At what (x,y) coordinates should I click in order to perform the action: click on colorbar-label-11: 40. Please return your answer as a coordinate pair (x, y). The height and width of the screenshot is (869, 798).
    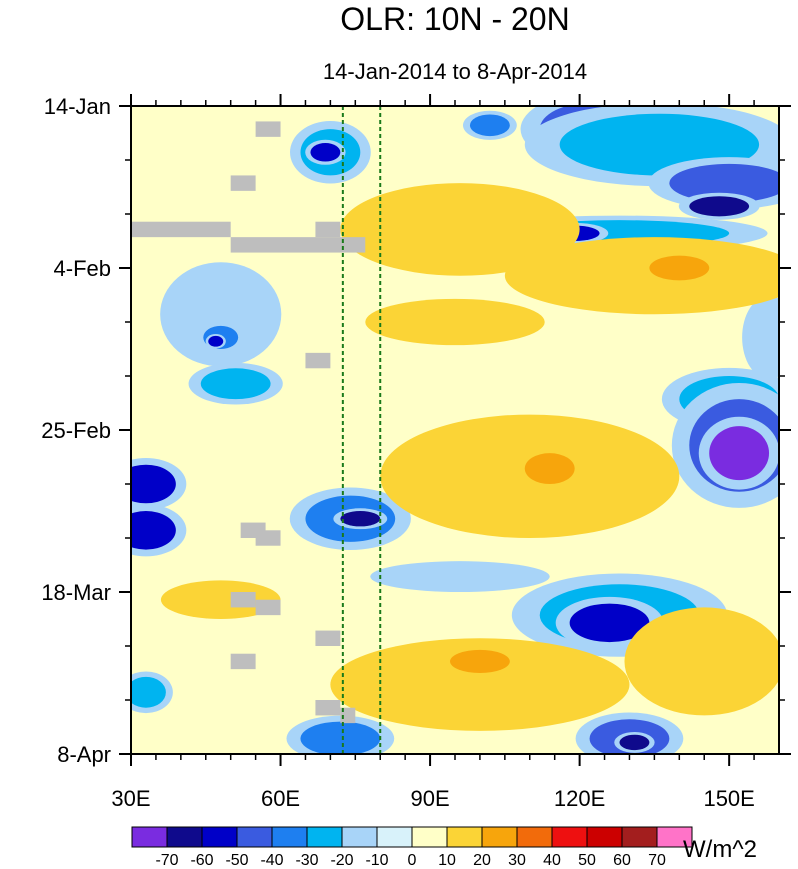
    Looking at the image, I should click on (552, 860).